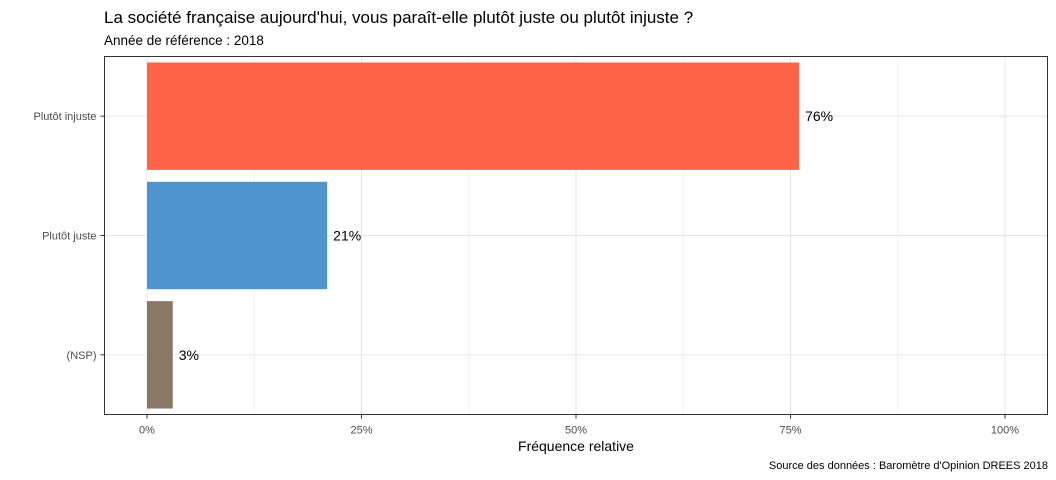 The height and width of the screenshot is (480, 1056). Describe the element at coordinates (69, 237) in the screenshot. I see `y-tick-label: Plutôt juste` at that location.